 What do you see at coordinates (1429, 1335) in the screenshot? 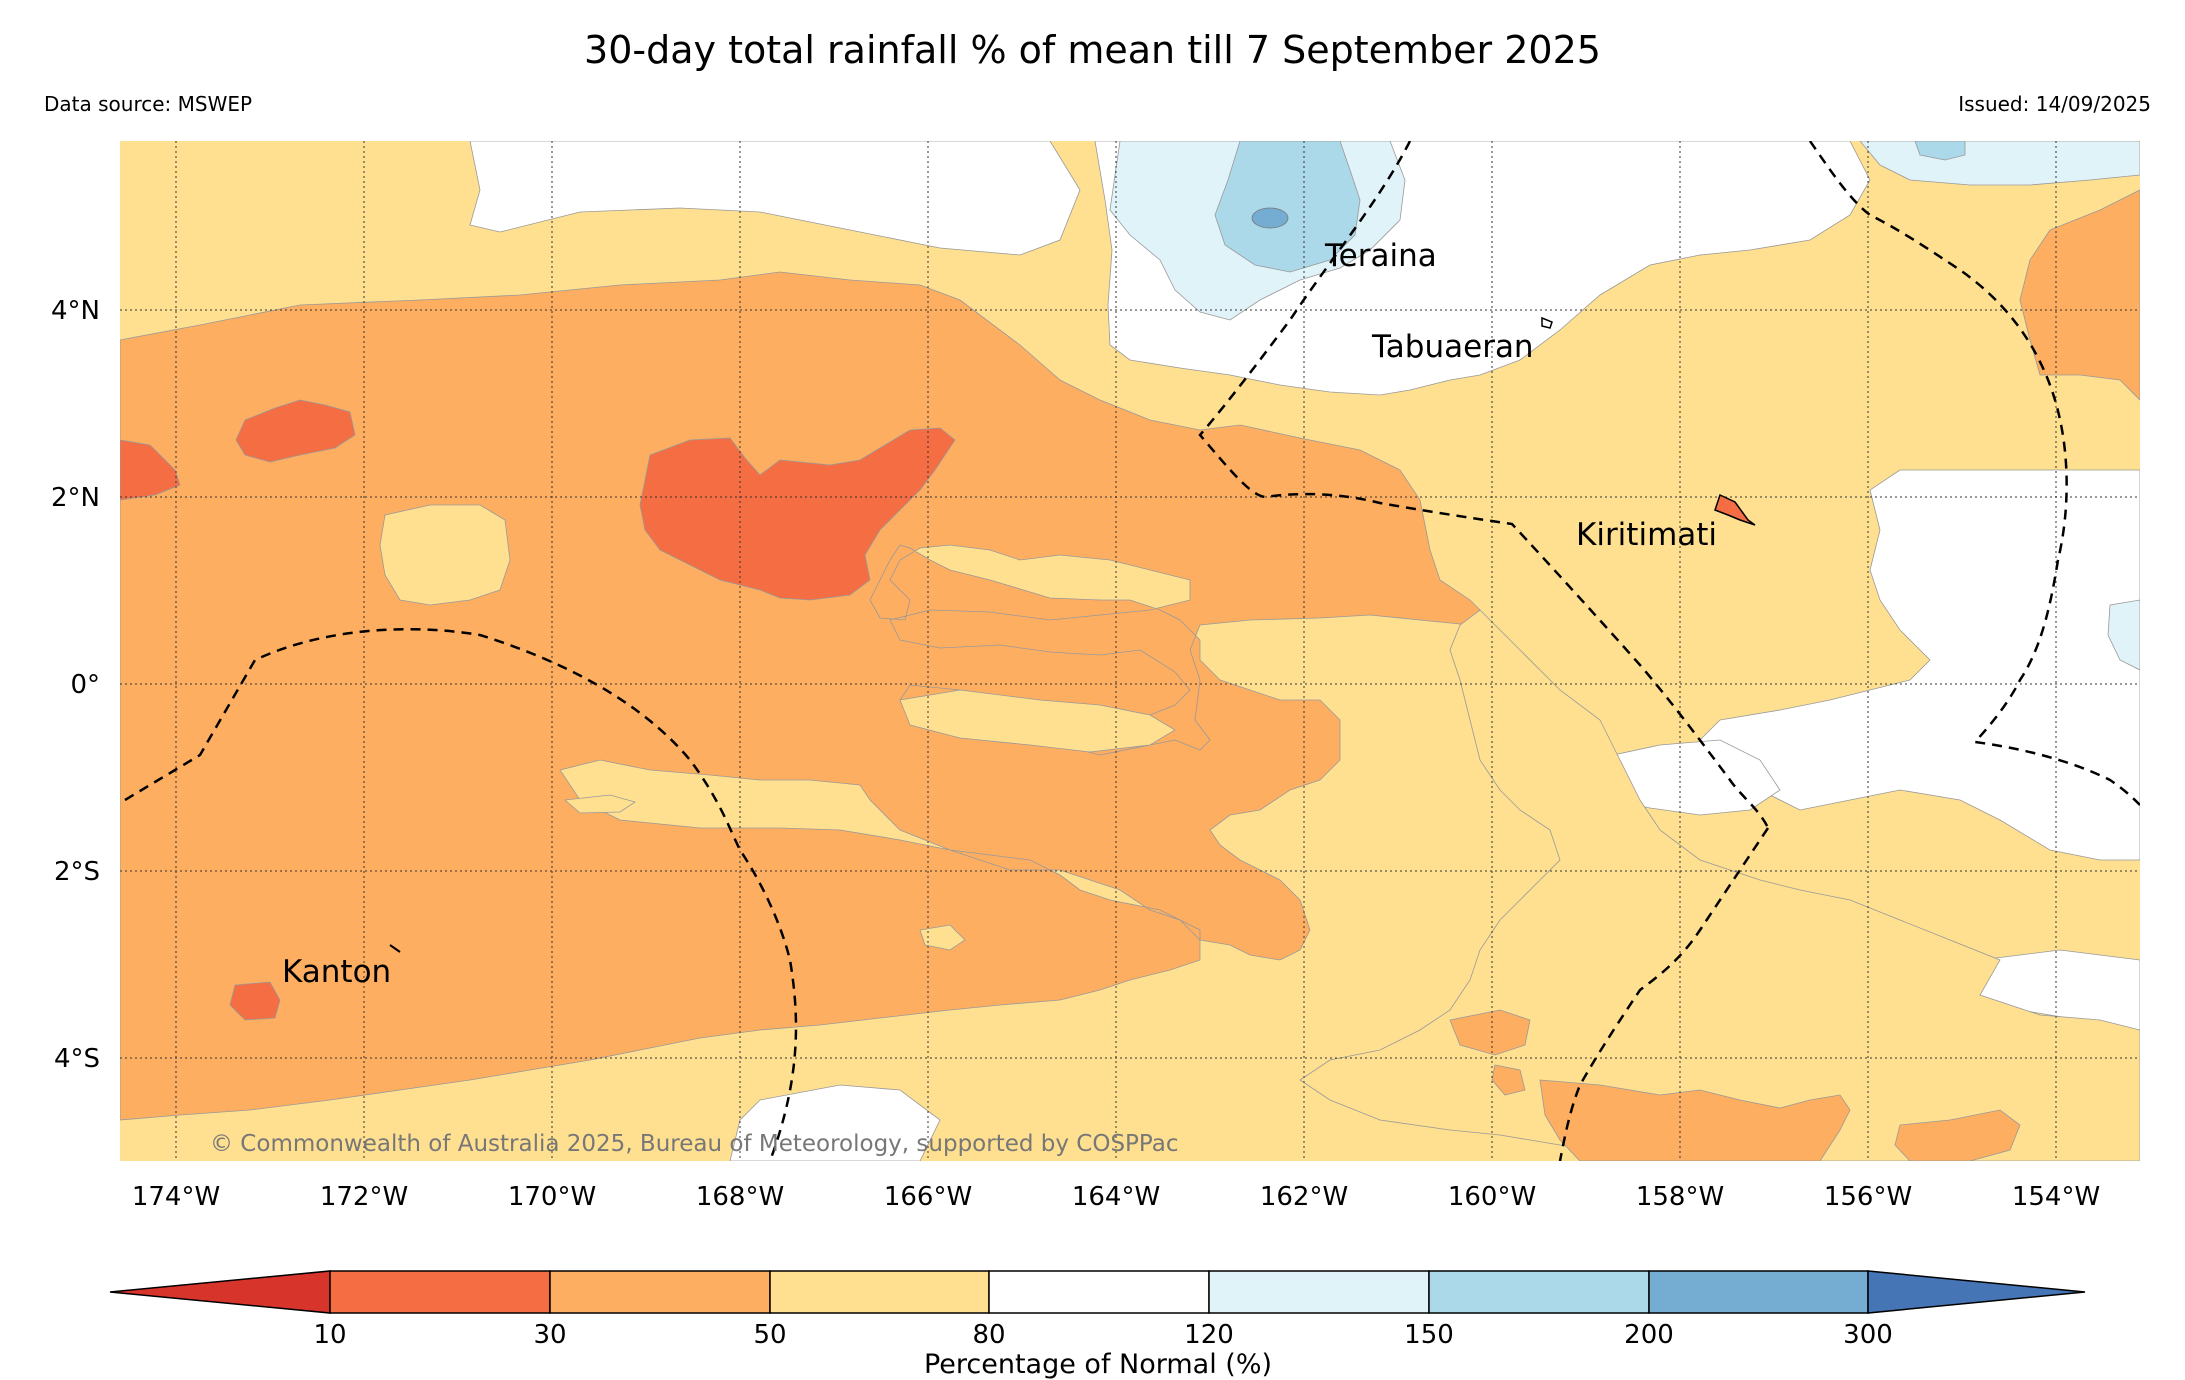
I see `colorbar-tick: 150` at bounding box center [1429, 1335].